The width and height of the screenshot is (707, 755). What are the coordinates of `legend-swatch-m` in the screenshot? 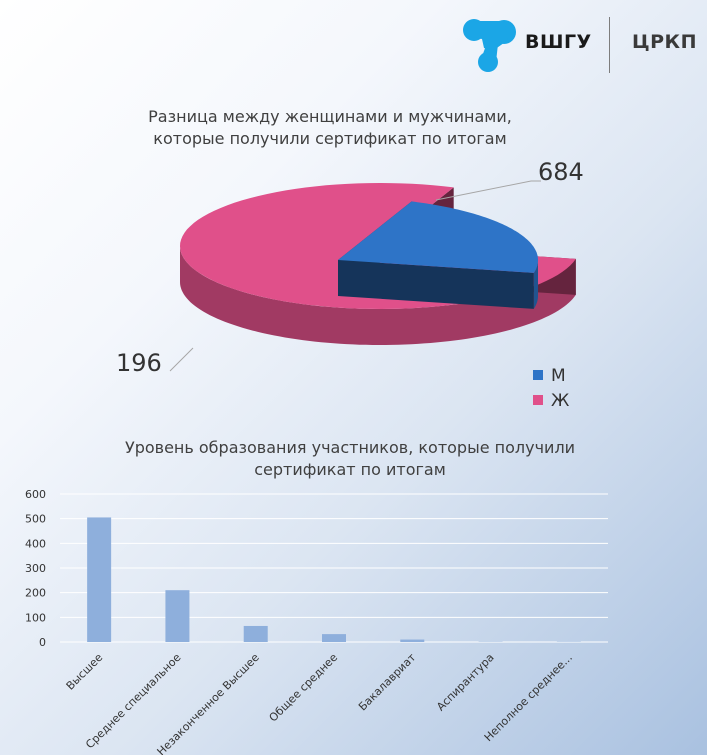 It's located at (538, 375).